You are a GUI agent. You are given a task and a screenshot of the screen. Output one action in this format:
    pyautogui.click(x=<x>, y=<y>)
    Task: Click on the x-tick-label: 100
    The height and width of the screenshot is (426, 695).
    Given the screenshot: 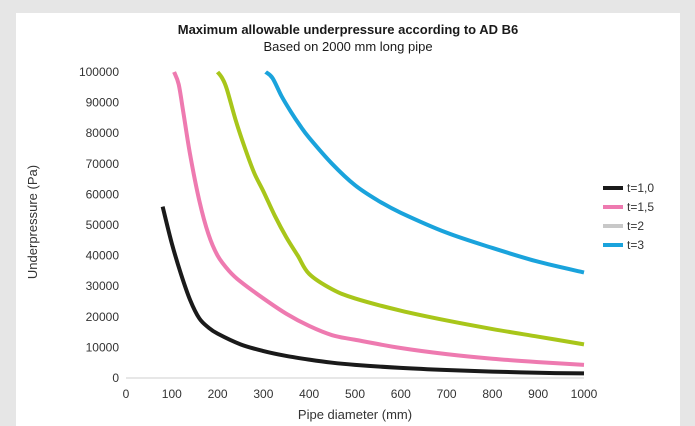 What is the action you would take?
    pyautogui.click(x=172, y=394)
    